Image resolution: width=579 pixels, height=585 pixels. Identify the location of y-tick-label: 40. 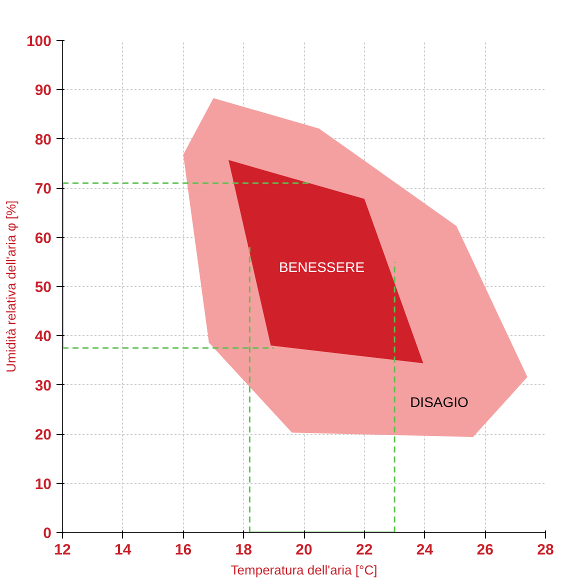
(43, 337).